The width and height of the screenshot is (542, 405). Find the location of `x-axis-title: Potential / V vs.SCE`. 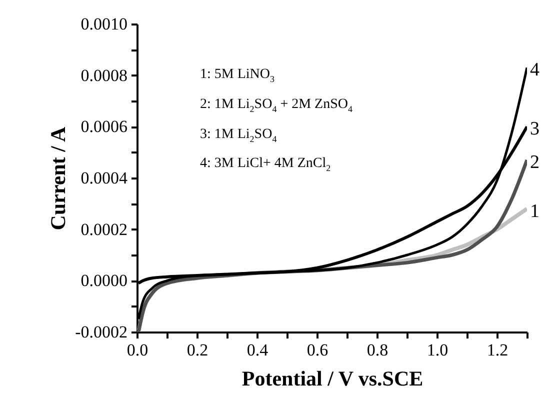

x-axis-title: Potential / V vs.SCE is located at coordinates (333, 378).